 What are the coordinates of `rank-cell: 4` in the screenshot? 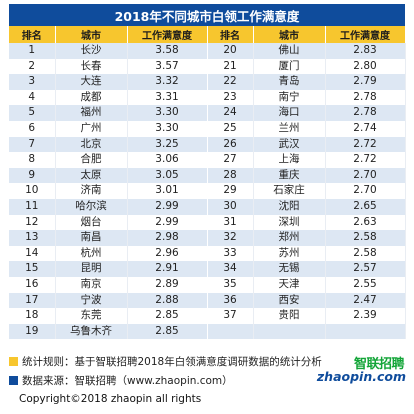 It's located at (32, 97).